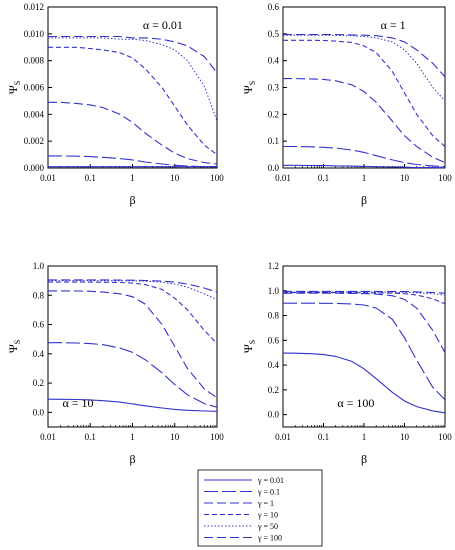  What do you see at coordinates (34, 168) in the screenshot?
I see `y-tick-label: 0.000` at bounding box center [34, 168].